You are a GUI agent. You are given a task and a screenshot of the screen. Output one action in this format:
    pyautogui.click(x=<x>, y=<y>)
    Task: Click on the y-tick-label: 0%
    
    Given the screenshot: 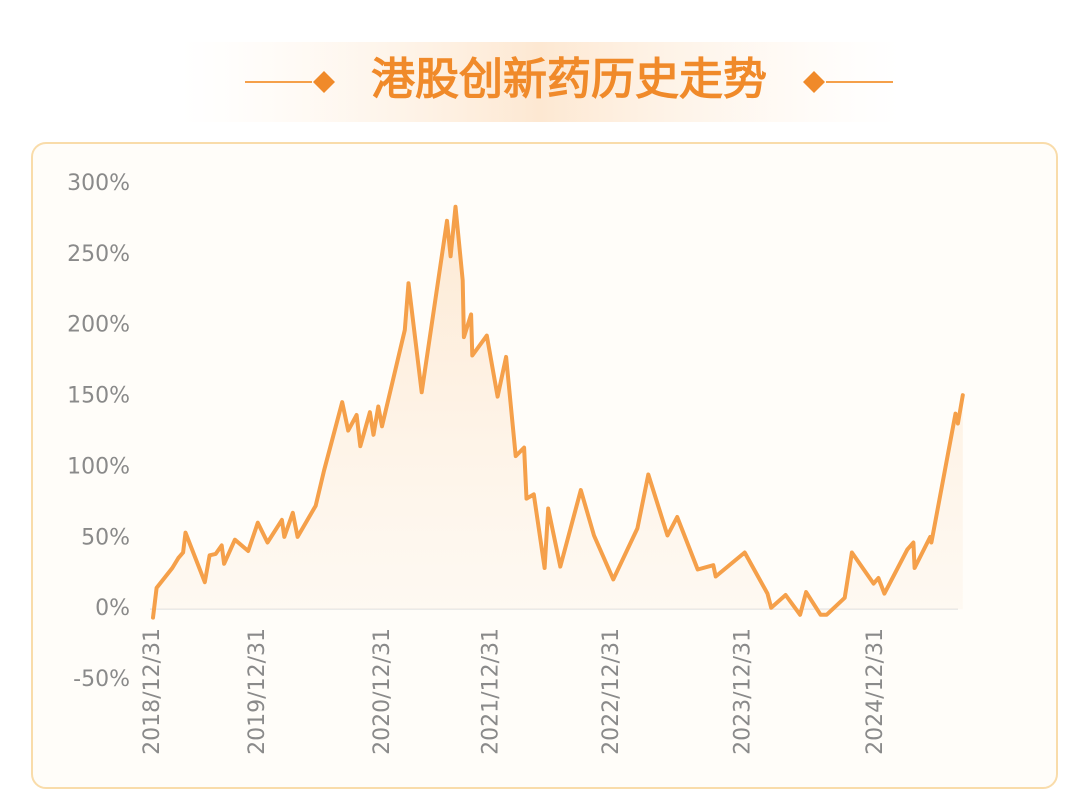 What is the action you would take?
    pyautogui.click(x=112, y=608)
    